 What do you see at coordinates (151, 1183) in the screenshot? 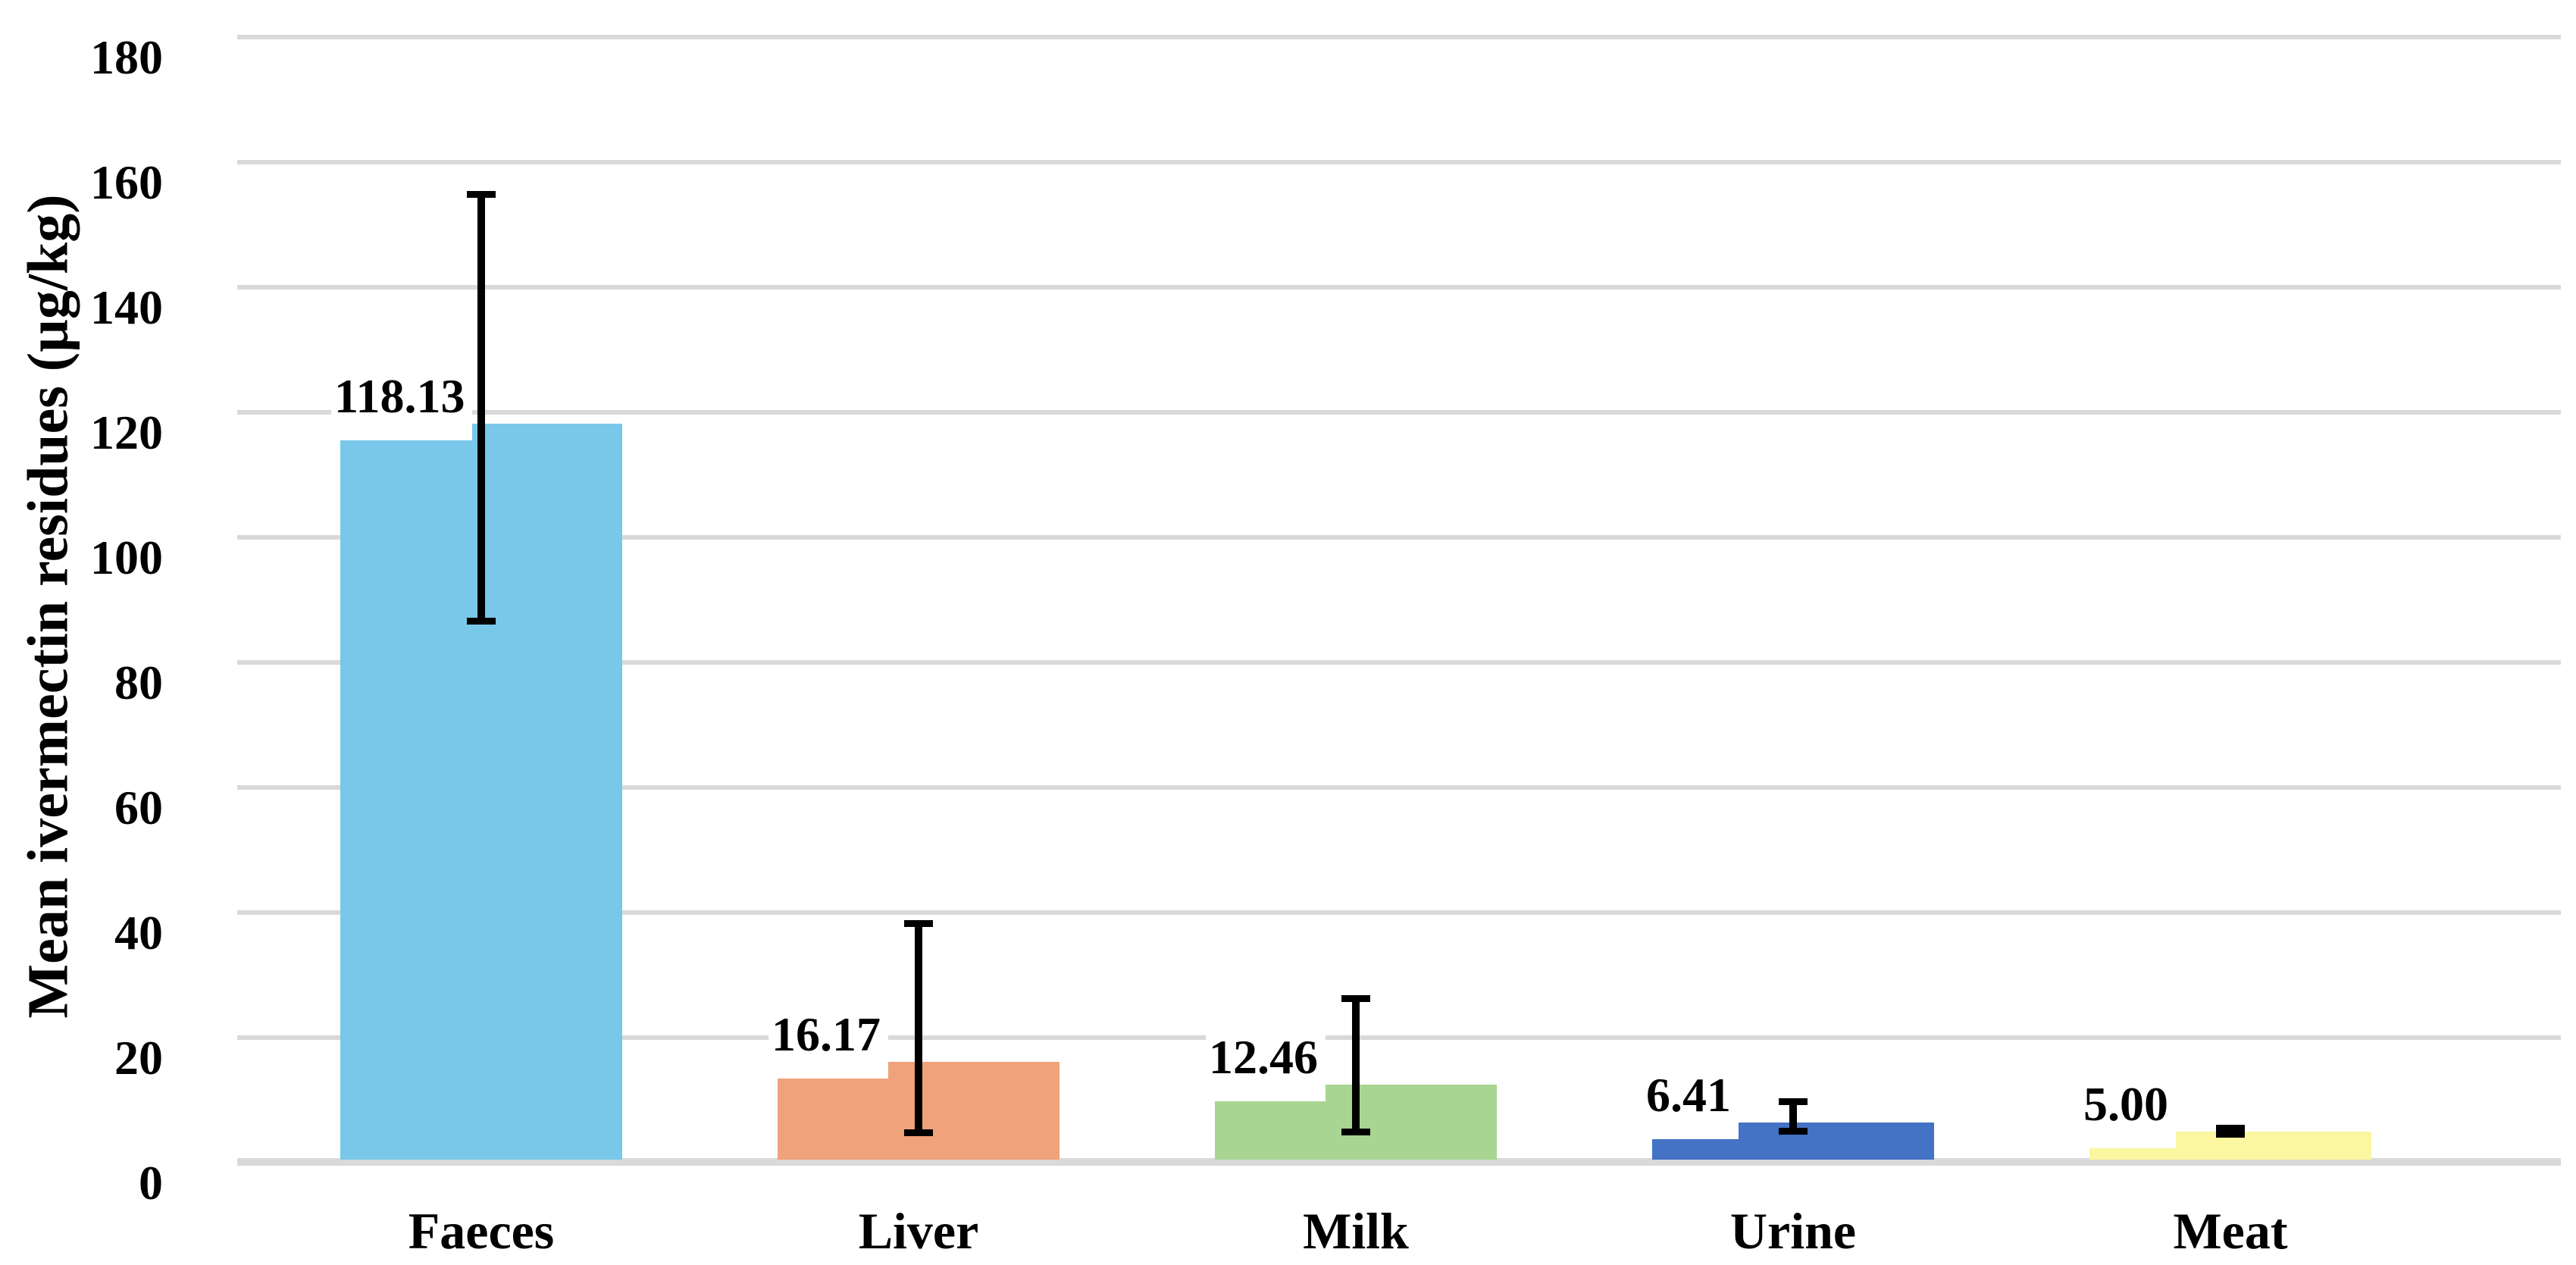
I see `y-tick-label-0: 0` at bounding box center [151, 1183].